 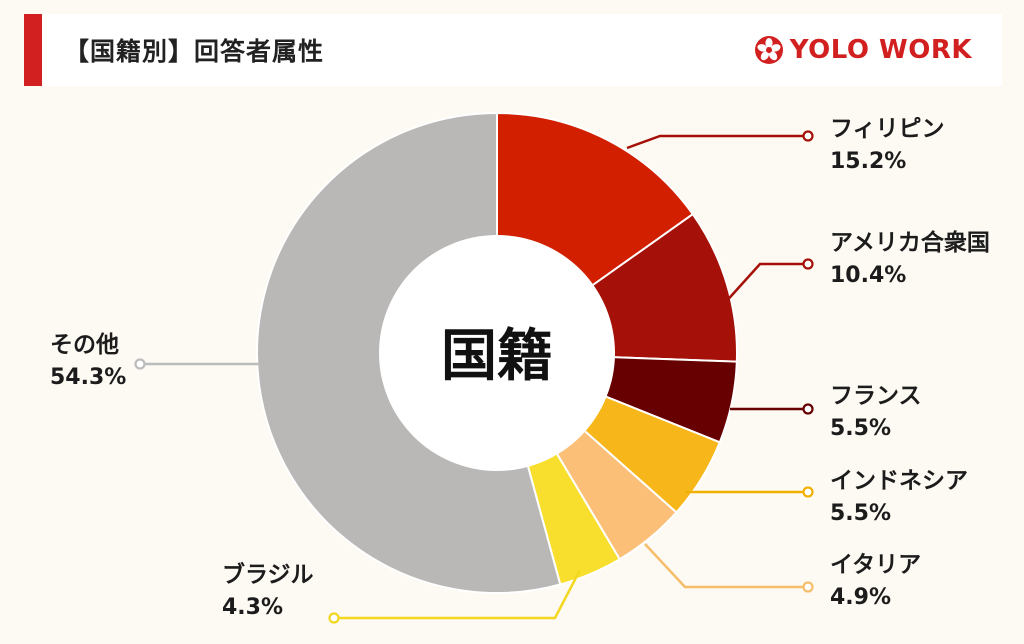 What do you see at coordinates (860, 597) in the screenshot?
I see `slice-value-4: 4.9%` at bounding box center [860, 597].